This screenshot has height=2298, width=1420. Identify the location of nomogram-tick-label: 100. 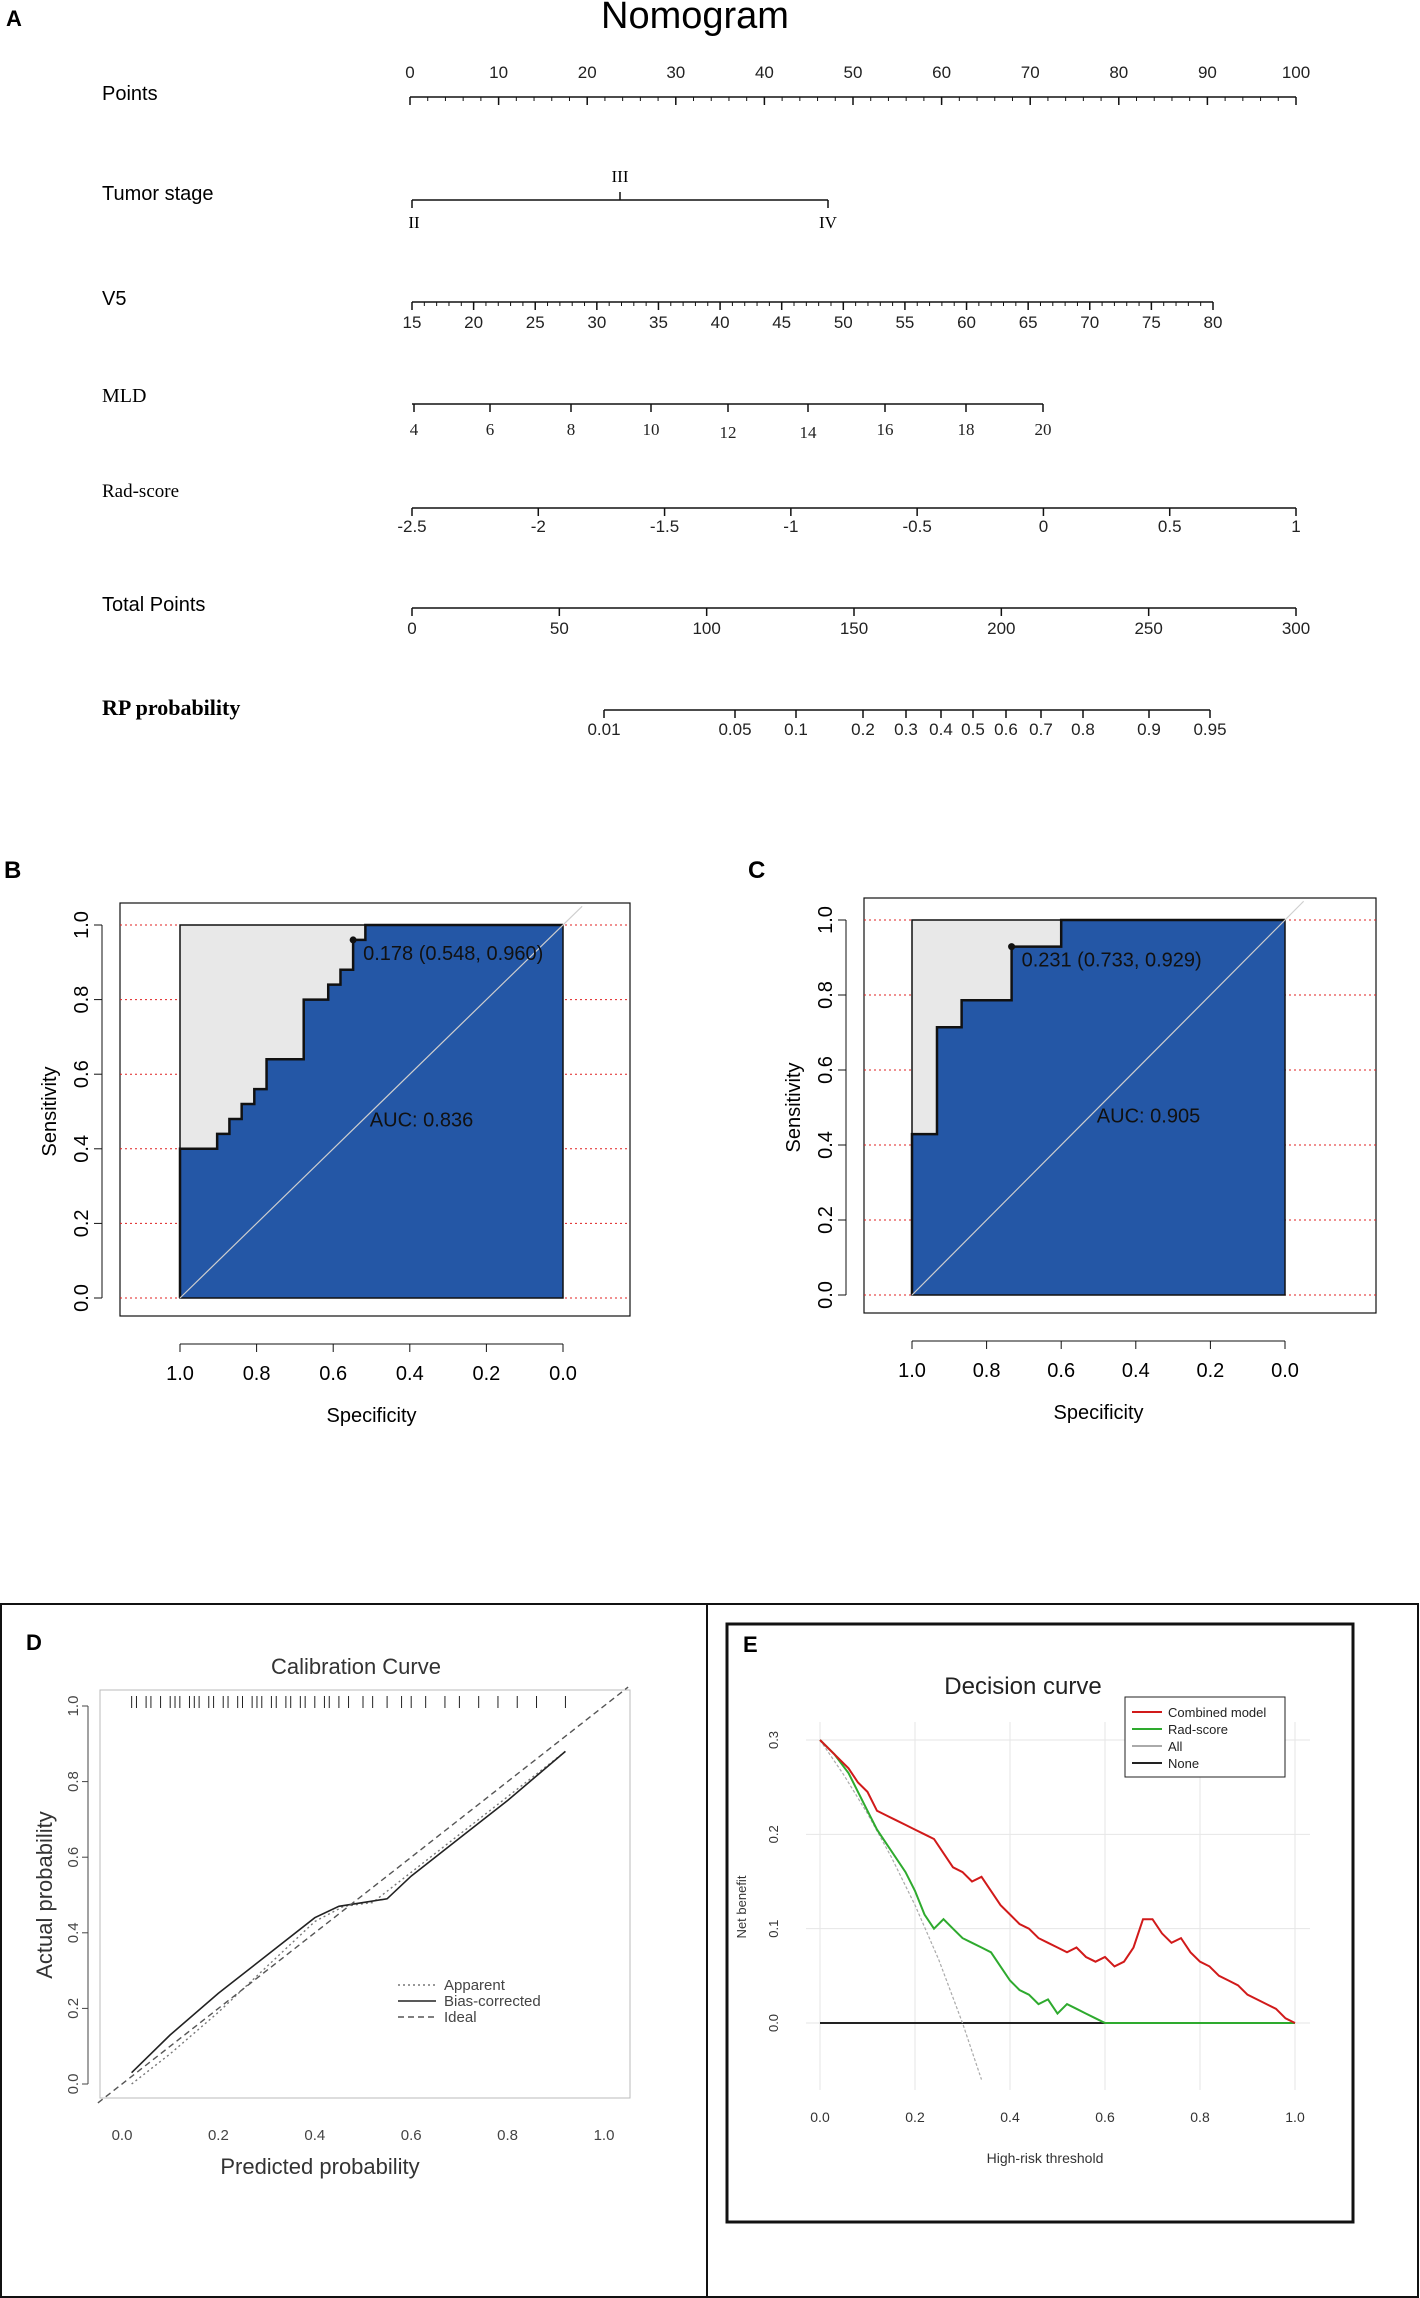
(706, 628).